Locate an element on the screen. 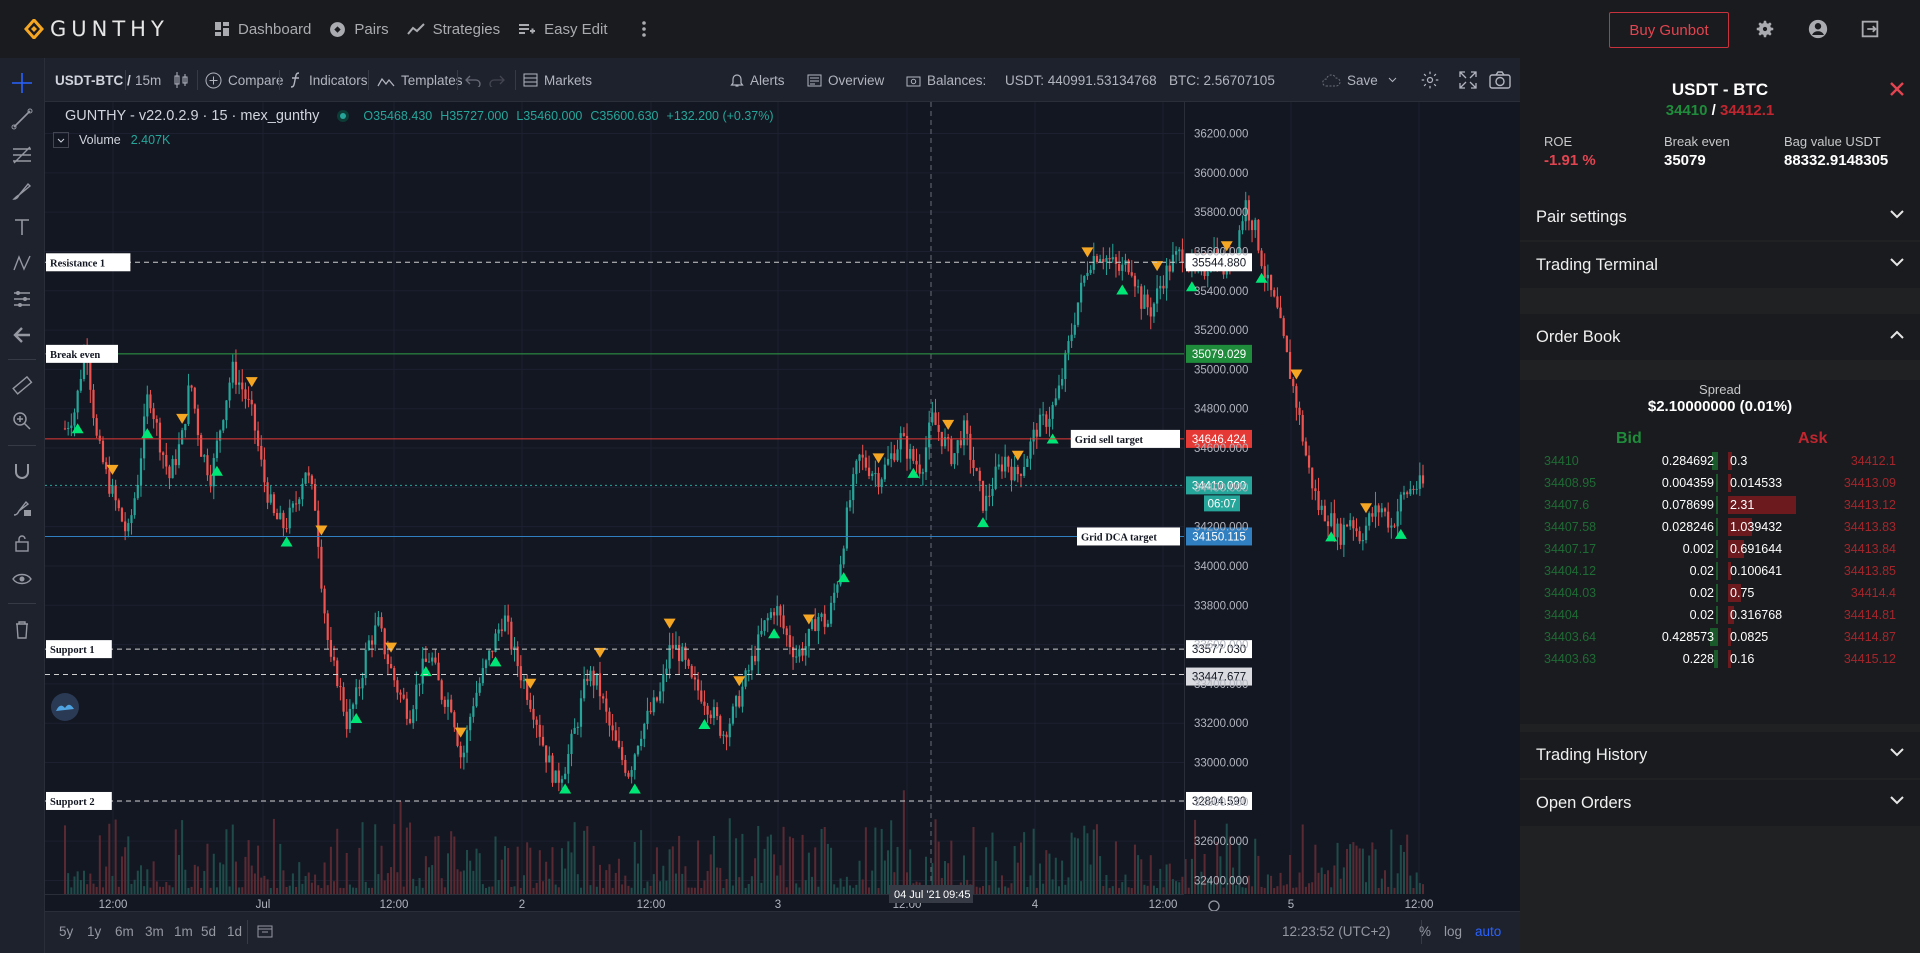 This screenshot has height=953, width=1920. fullscreen-icon is located at coordinates (1471, 80).